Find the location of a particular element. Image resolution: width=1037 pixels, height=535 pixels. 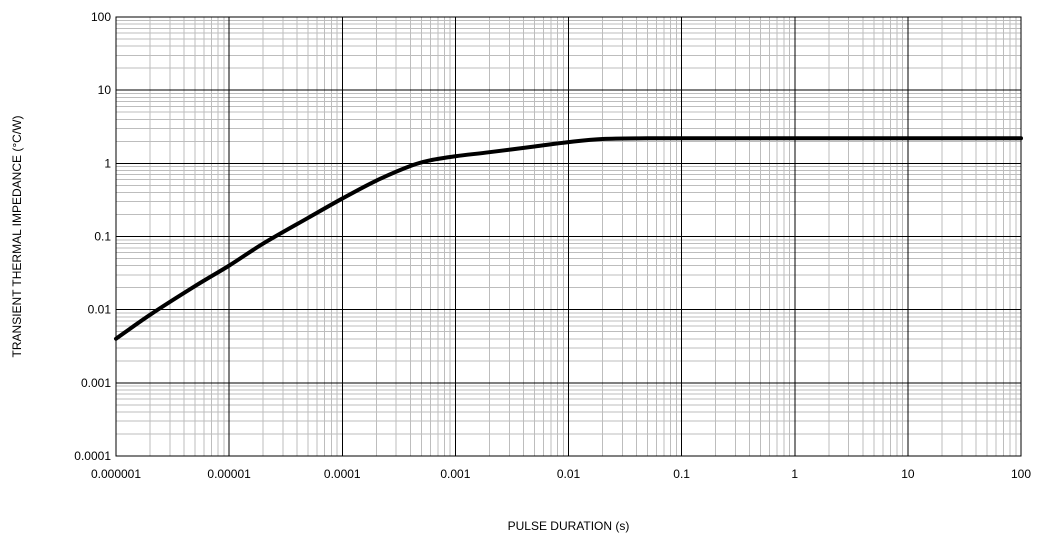

x-tick-label: 100 is located at coordinates (1021, 474).